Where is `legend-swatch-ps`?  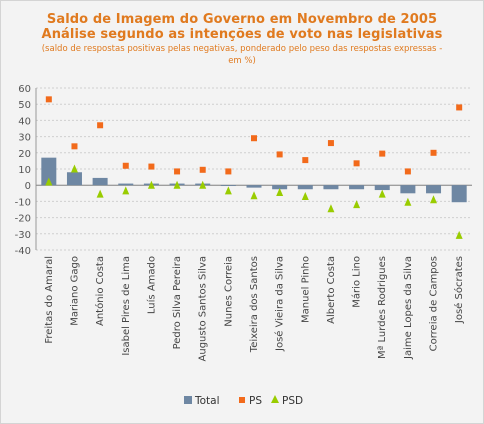
legend-swatch-ps is located at coordinates (242, 400).